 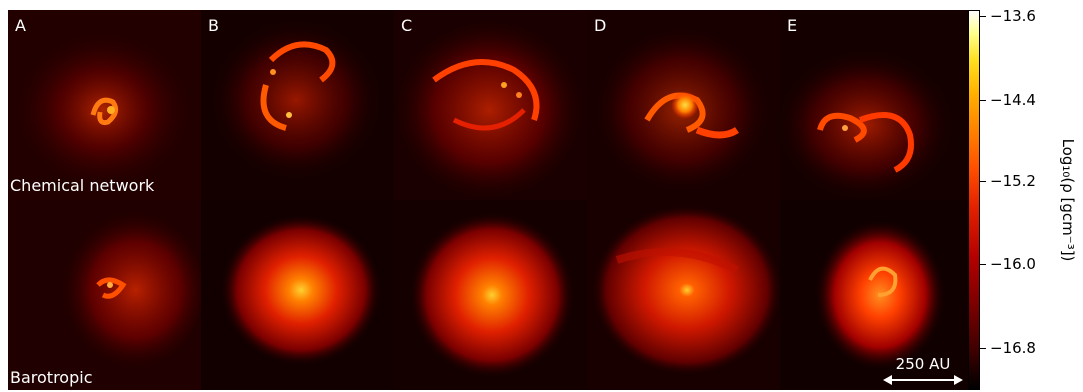 I want to click on panel-c-barotropic, so click(x=490, y=295).